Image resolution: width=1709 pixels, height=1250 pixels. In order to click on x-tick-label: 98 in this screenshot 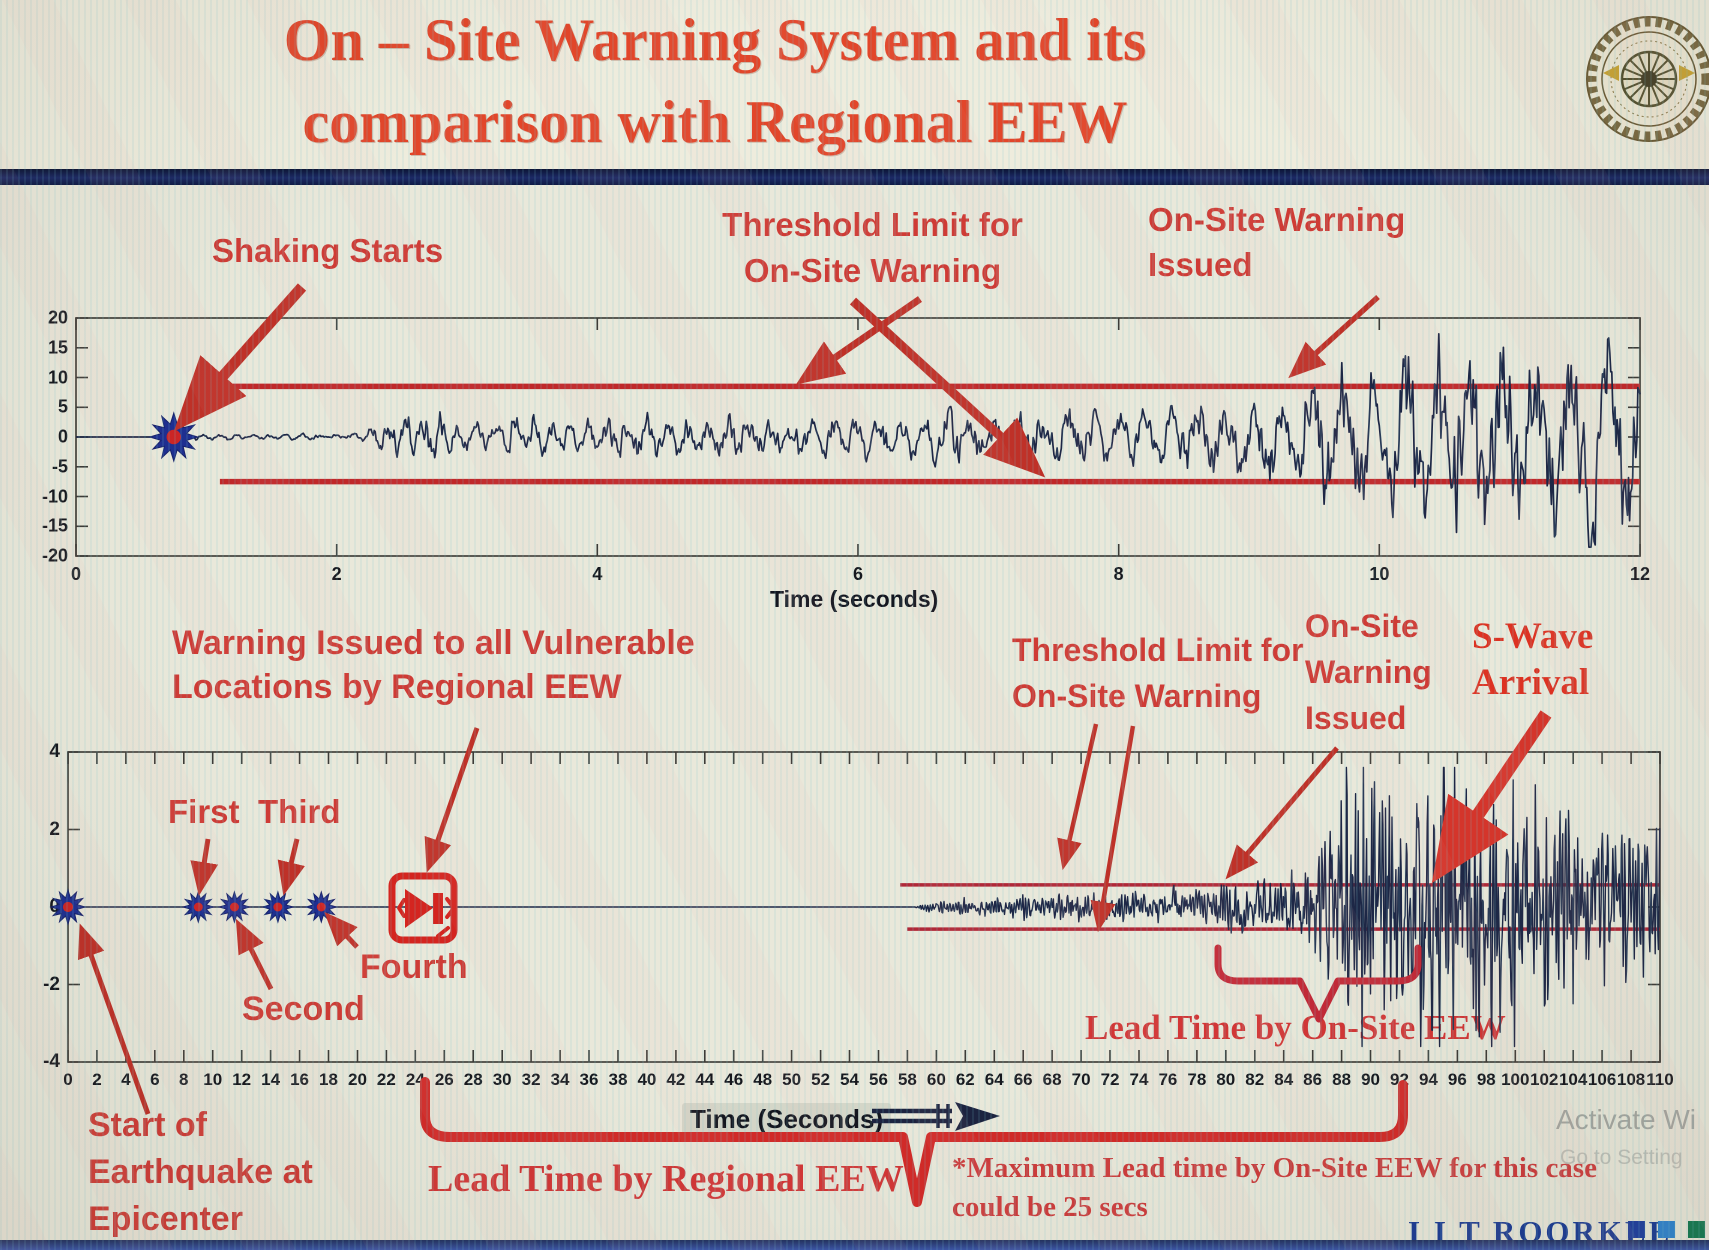, I will do `click(1486, 1079)`.